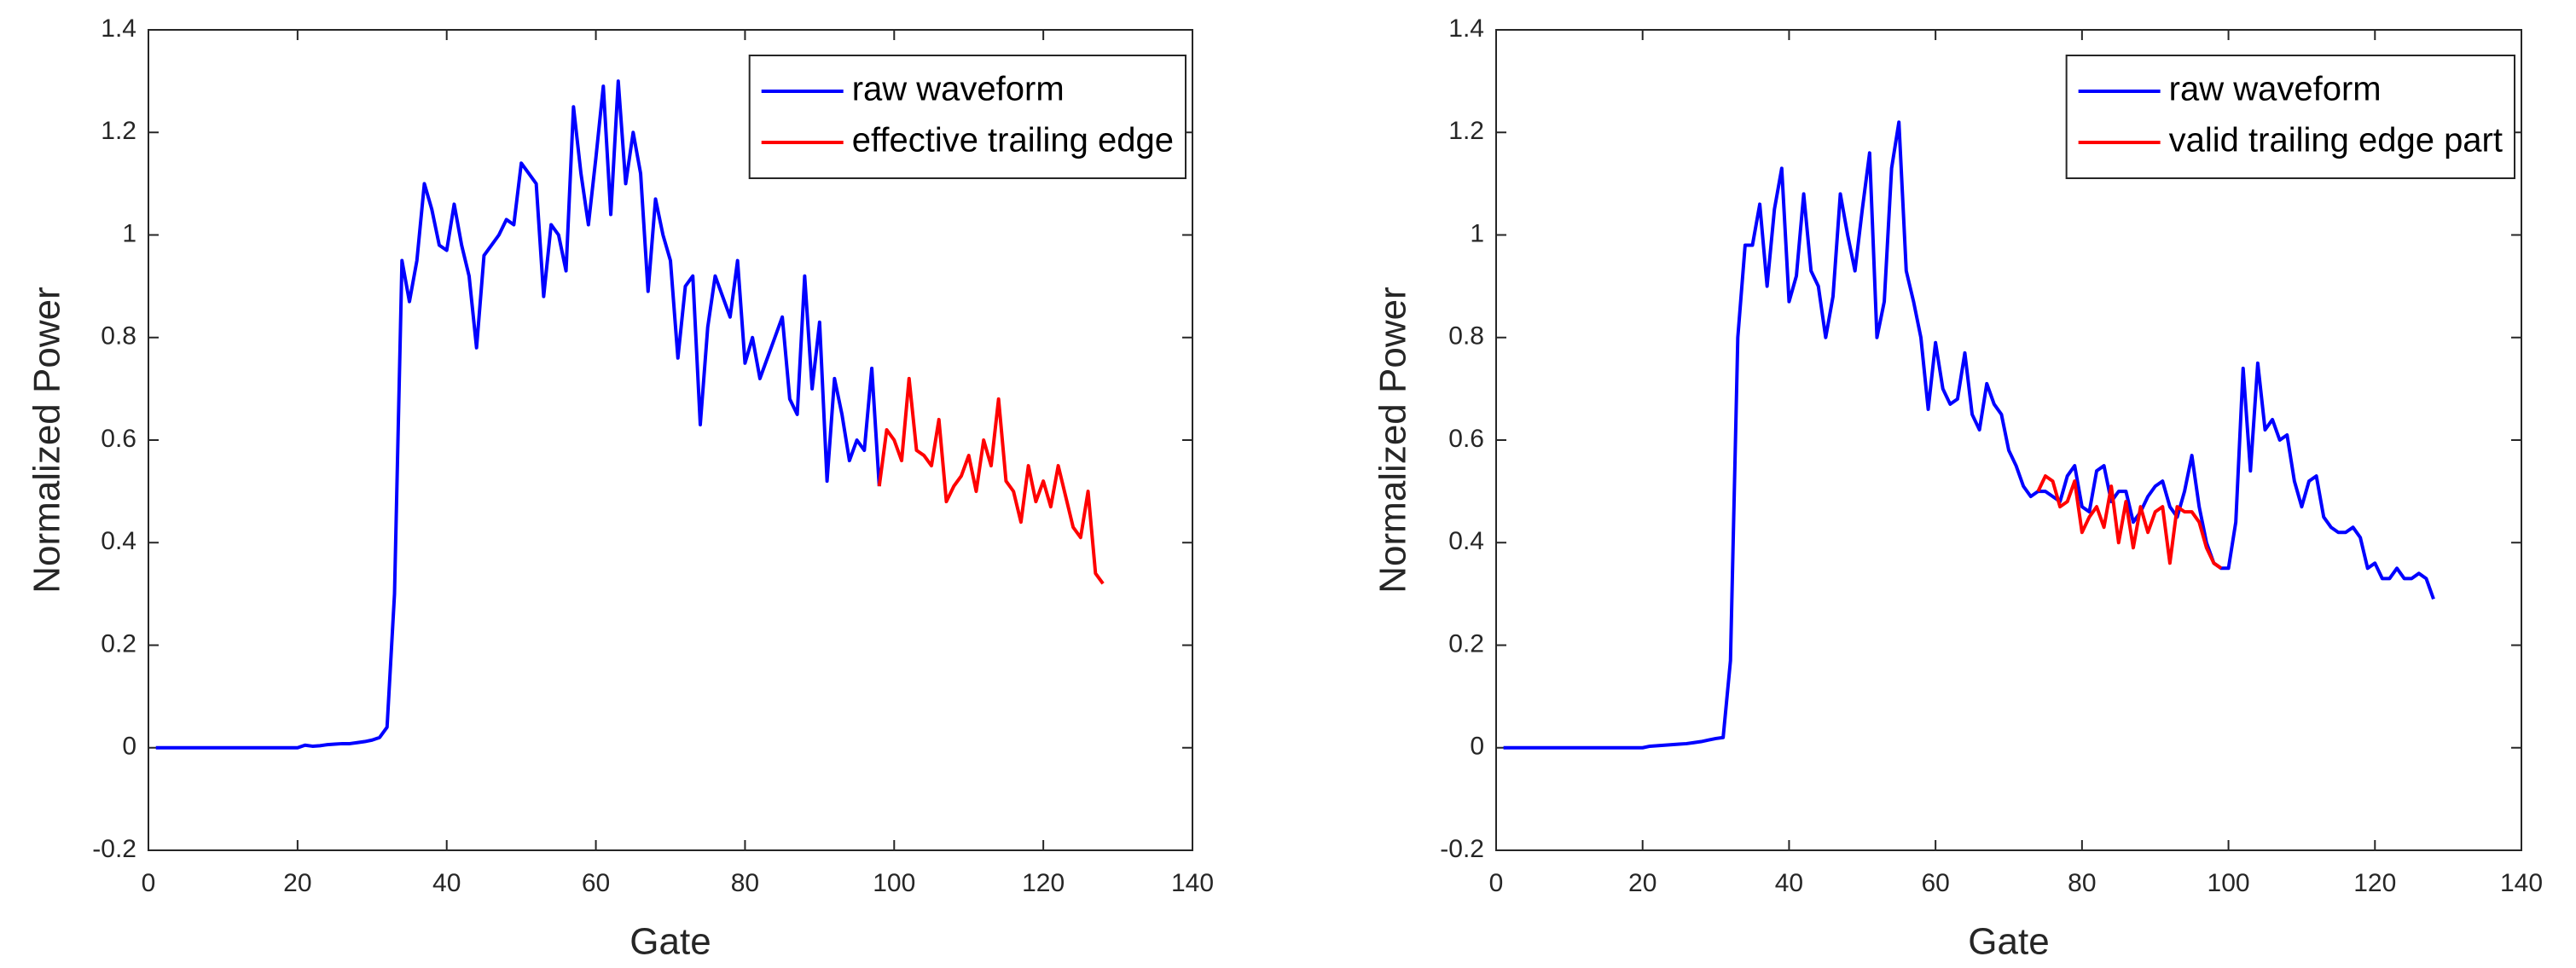 The width and height of the screenshot is (2576, 968). What do you see at coordinates (2336, 140) in the screenshot?
I see `legend-label: valid trailing edge part` at bounding box center [2336, 140].